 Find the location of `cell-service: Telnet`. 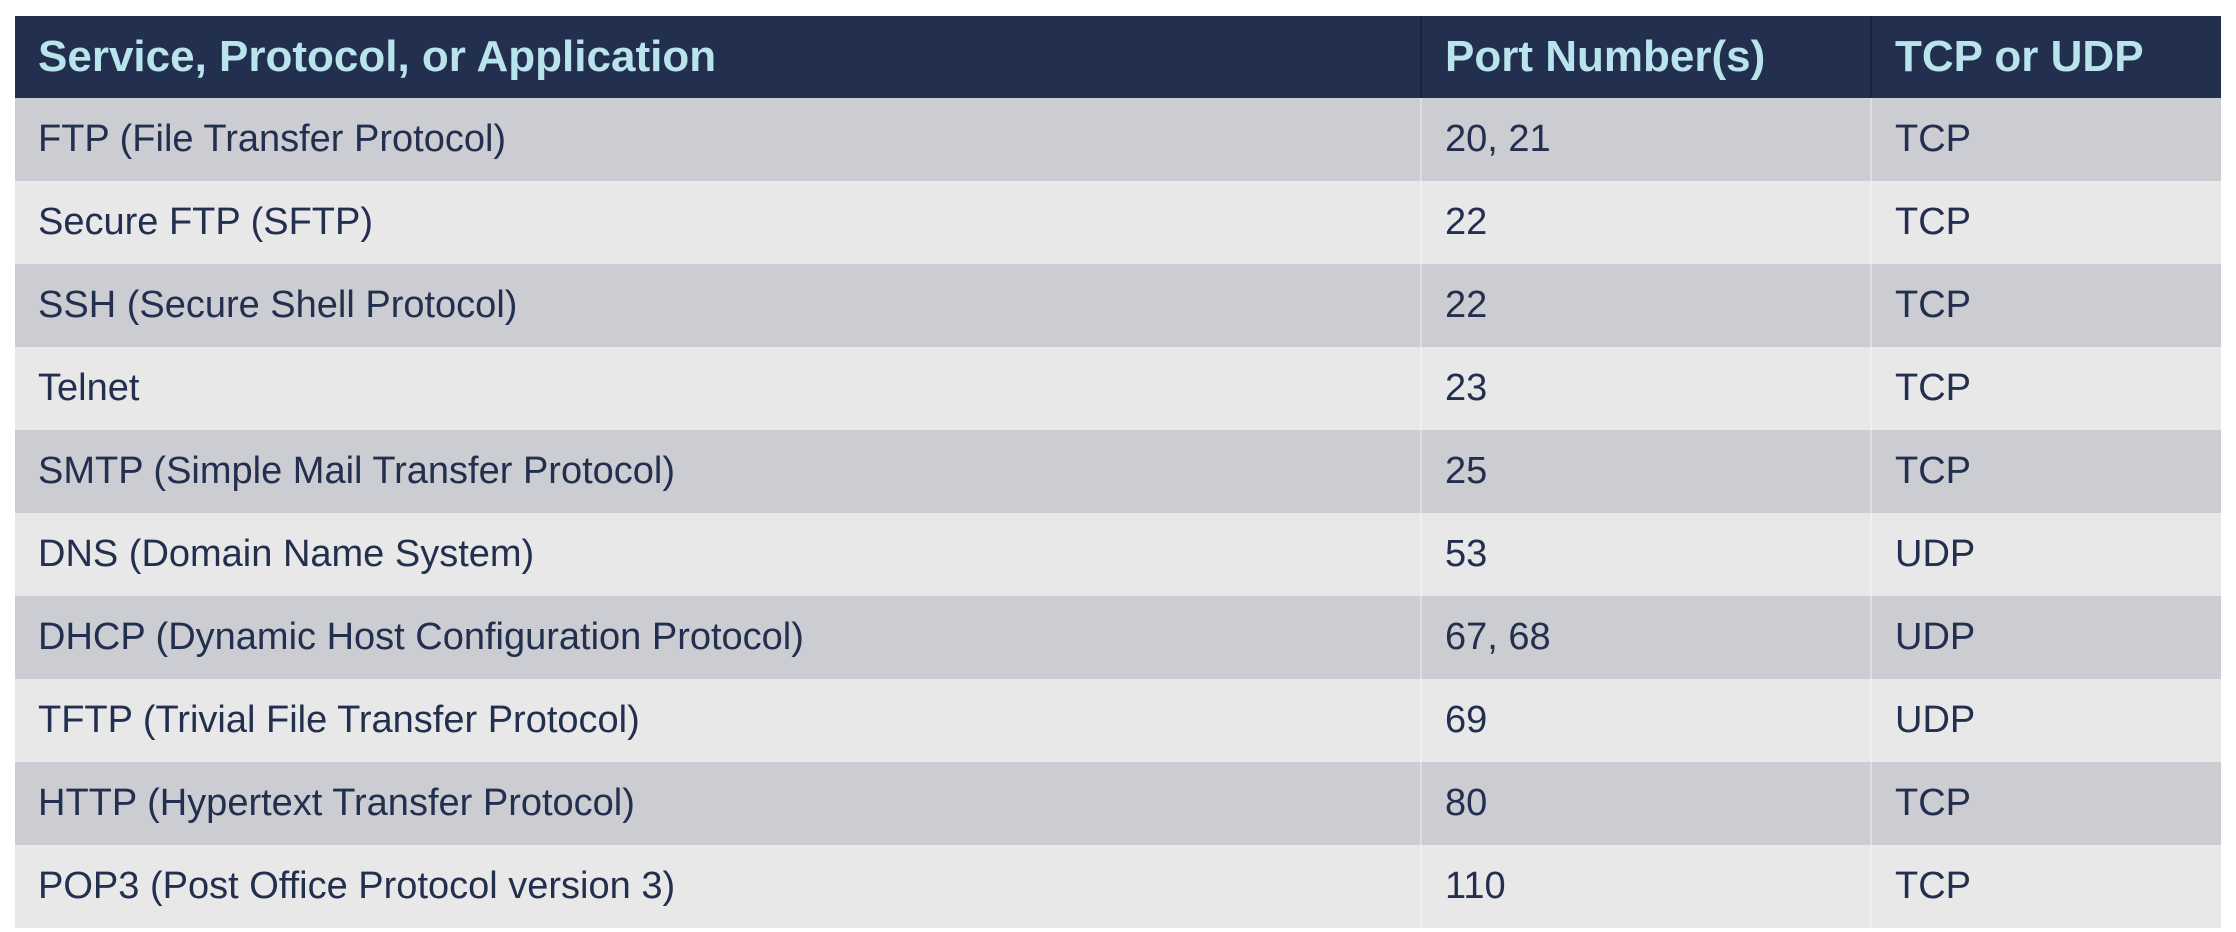

cell-service: Telnet is located at coordinates (718, 388).